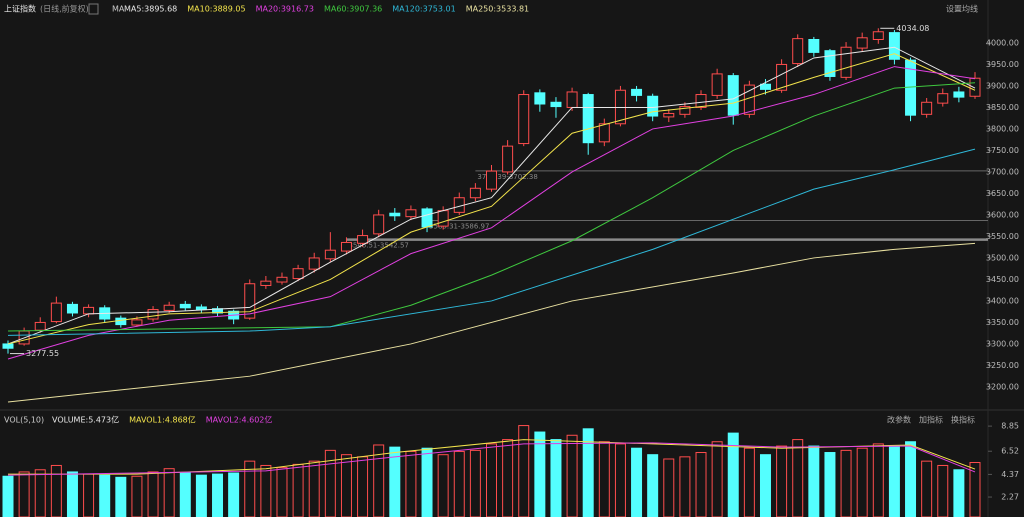 Image resolution: width=1024 pixels, height=517 pixels. What do you see at coordinates (285, 9) in the screenshot?
I see `legend-entry: MA20:3916.73` at bounding box center [285, 9].